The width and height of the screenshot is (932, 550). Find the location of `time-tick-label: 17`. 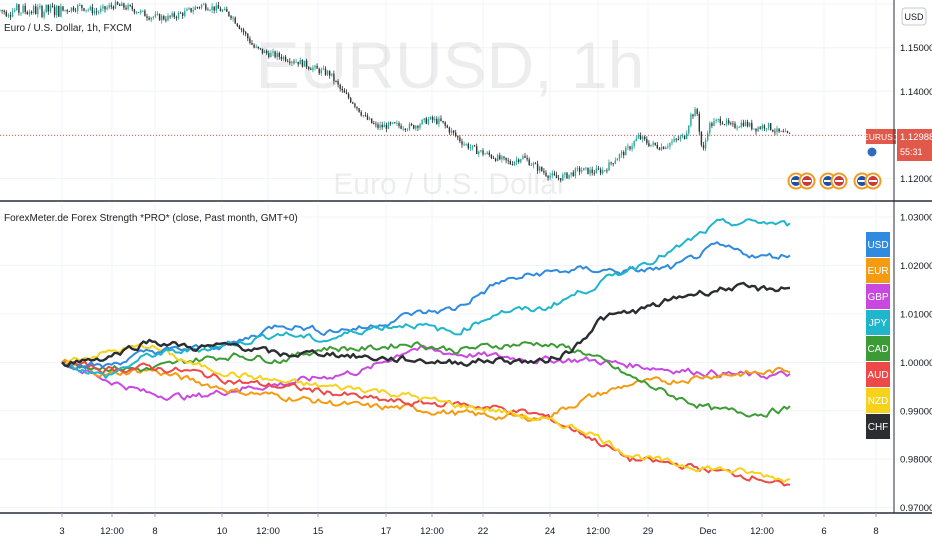

time-tick-label: 17 is located at coordinates (386, 531).